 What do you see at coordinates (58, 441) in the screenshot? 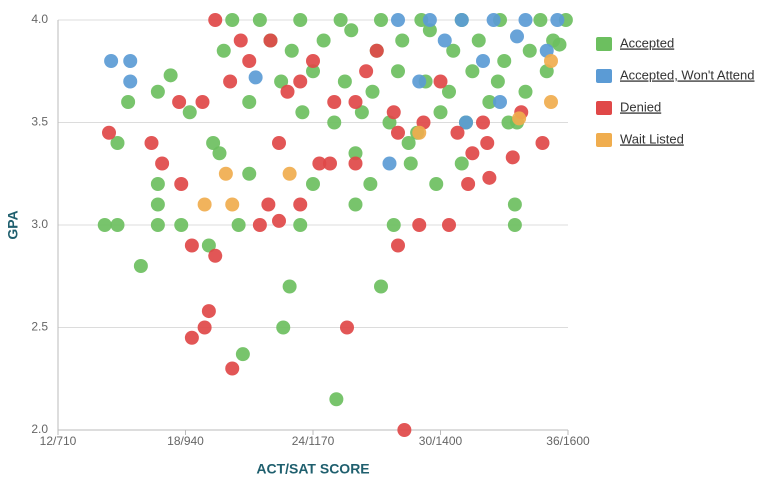
I see `x-tick-label: 12/710` at bounding box center [58, 441].